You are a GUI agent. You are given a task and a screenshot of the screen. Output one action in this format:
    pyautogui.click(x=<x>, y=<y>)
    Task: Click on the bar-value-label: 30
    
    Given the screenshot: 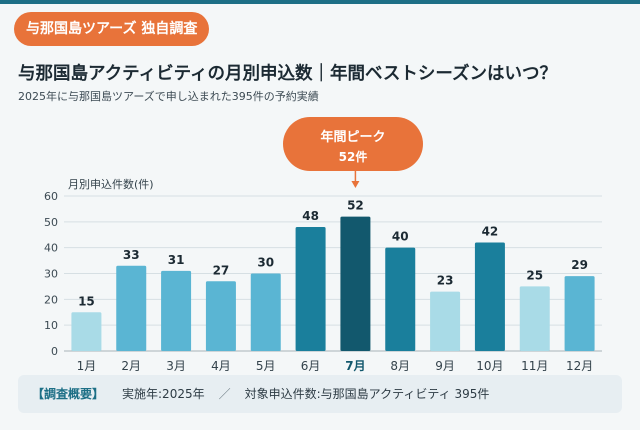 What is the action you would take?
    pyautogui.click(x=265, y=263)
    